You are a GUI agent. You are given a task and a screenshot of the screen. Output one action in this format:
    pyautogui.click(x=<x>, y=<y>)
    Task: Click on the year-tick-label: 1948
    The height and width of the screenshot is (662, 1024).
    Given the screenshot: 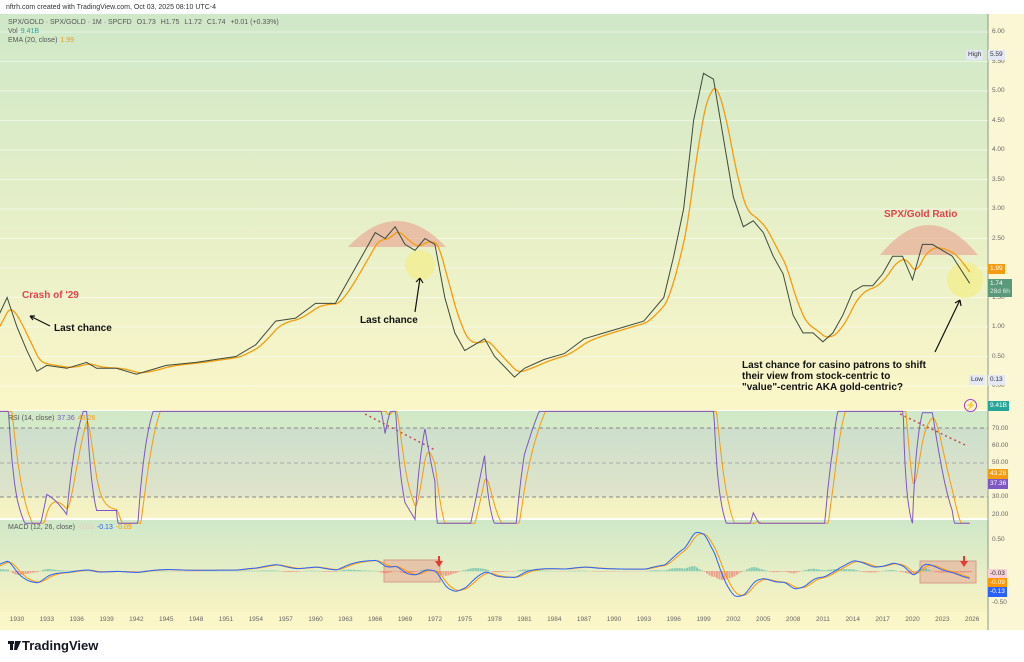 What is the action you would take?
    pyautogui.click(x=196, y=619)
    